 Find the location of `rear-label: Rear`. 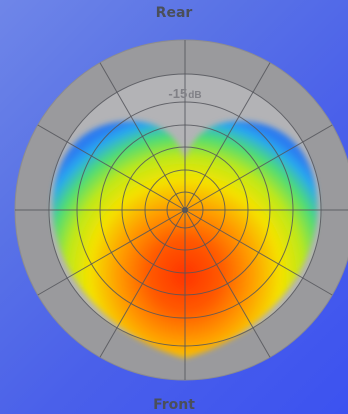

rear-label: Rear is located at coordinates (174, 13).